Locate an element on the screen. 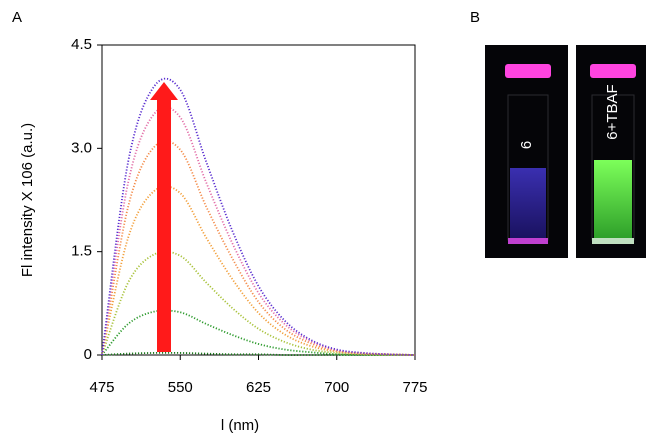  arrow-head is located at coordinates (164, 91).